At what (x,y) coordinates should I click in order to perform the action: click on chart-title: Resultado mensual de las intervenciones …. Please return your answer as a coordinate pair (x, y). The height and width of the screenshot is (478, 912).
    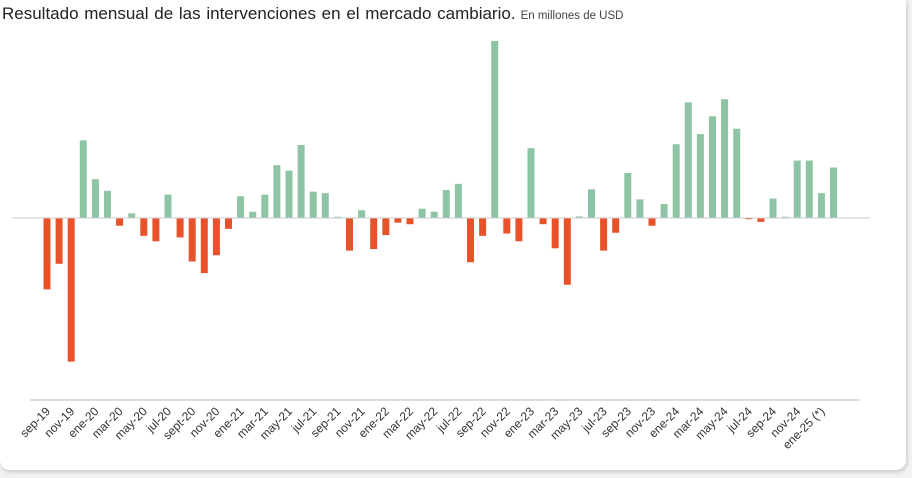
    Looking at the image, I should click on (259, 13).